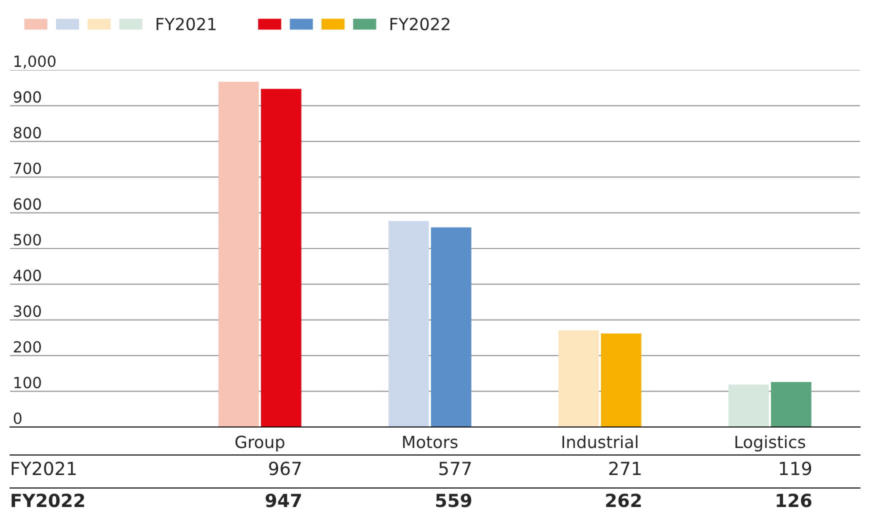 Image resolution: width=869 pixels, height=514 pixels. What do you see at coordinates (455, 469) in the screenshot?
I see `data-label: 577` at bounding box center [455, 469].